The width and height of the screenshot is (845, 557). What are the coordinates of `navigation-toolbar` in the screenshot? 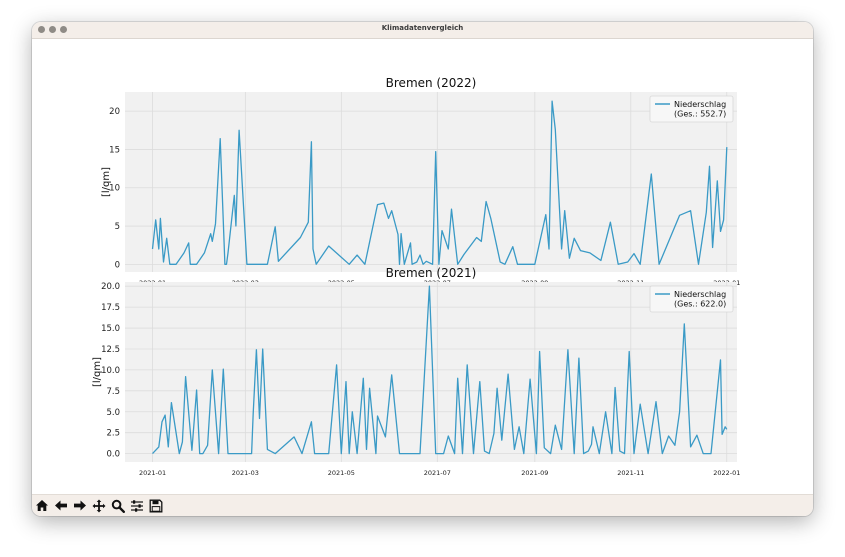 It's located at (422, 505).